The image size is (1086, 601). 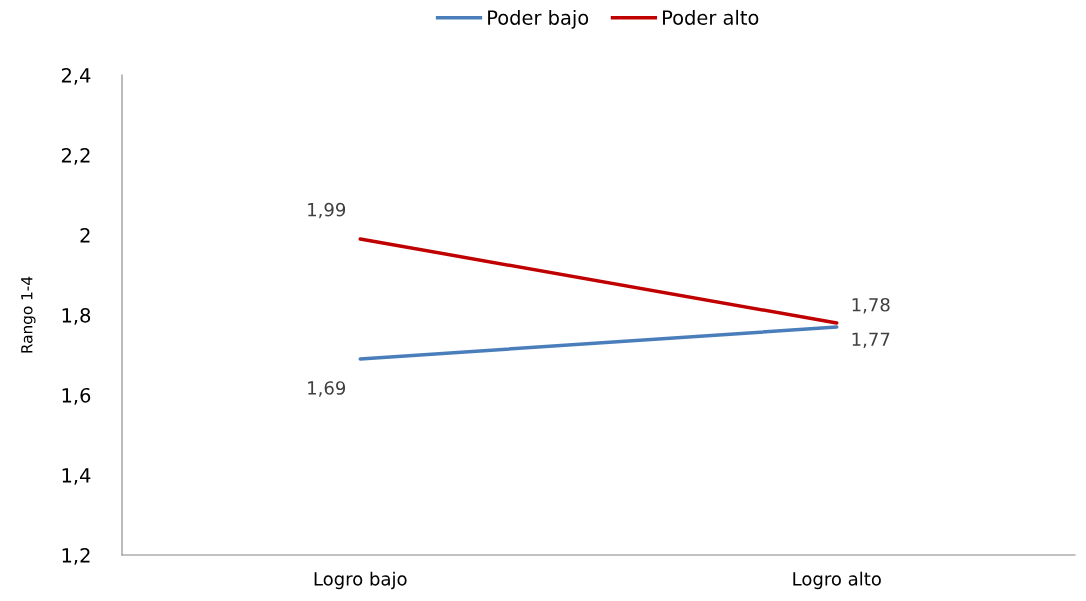 I want to click on x-tick-label: Logro alto, so click(x=837, y=580).